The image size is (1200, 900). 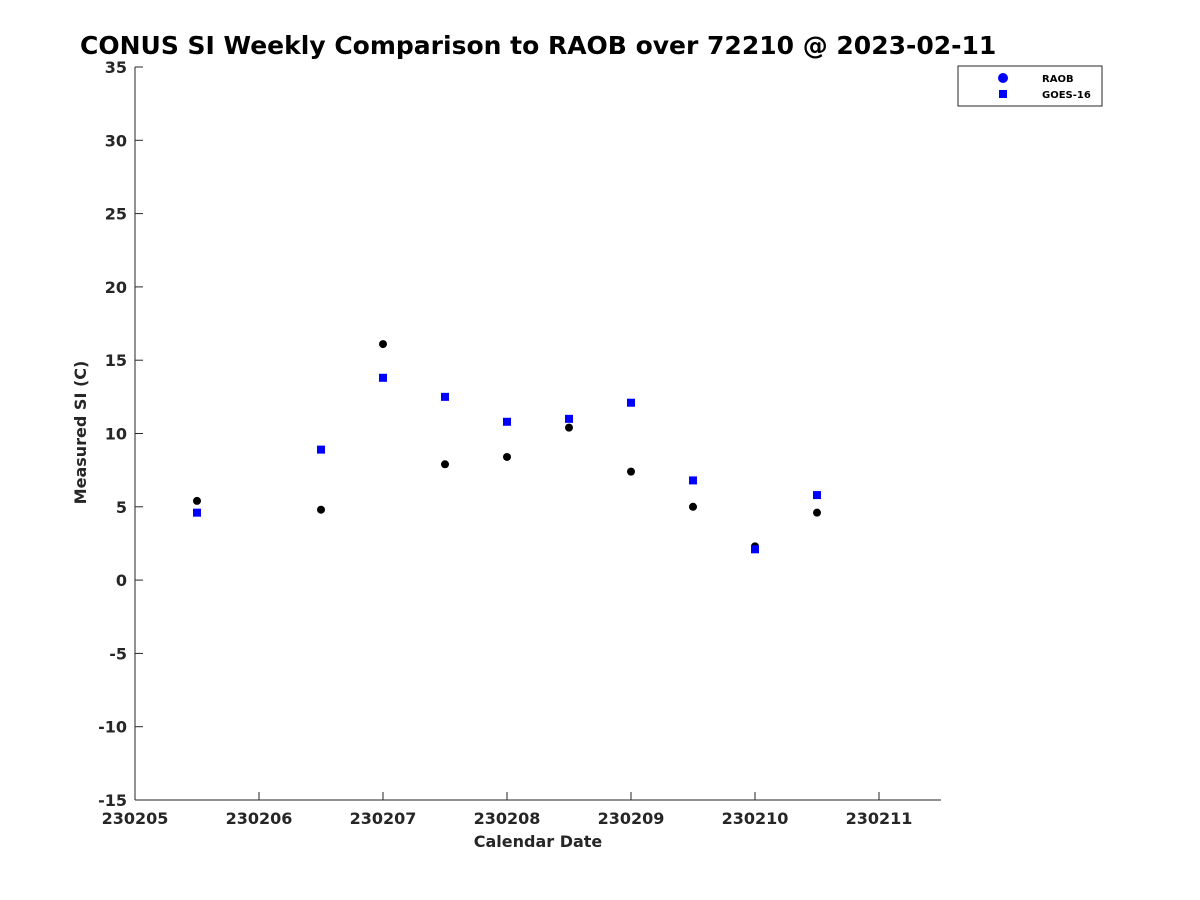 What do you see at coordinates (116, 434) in the screenshot?
I see `y-tick-label: 10` at bounding box center [116, 434].